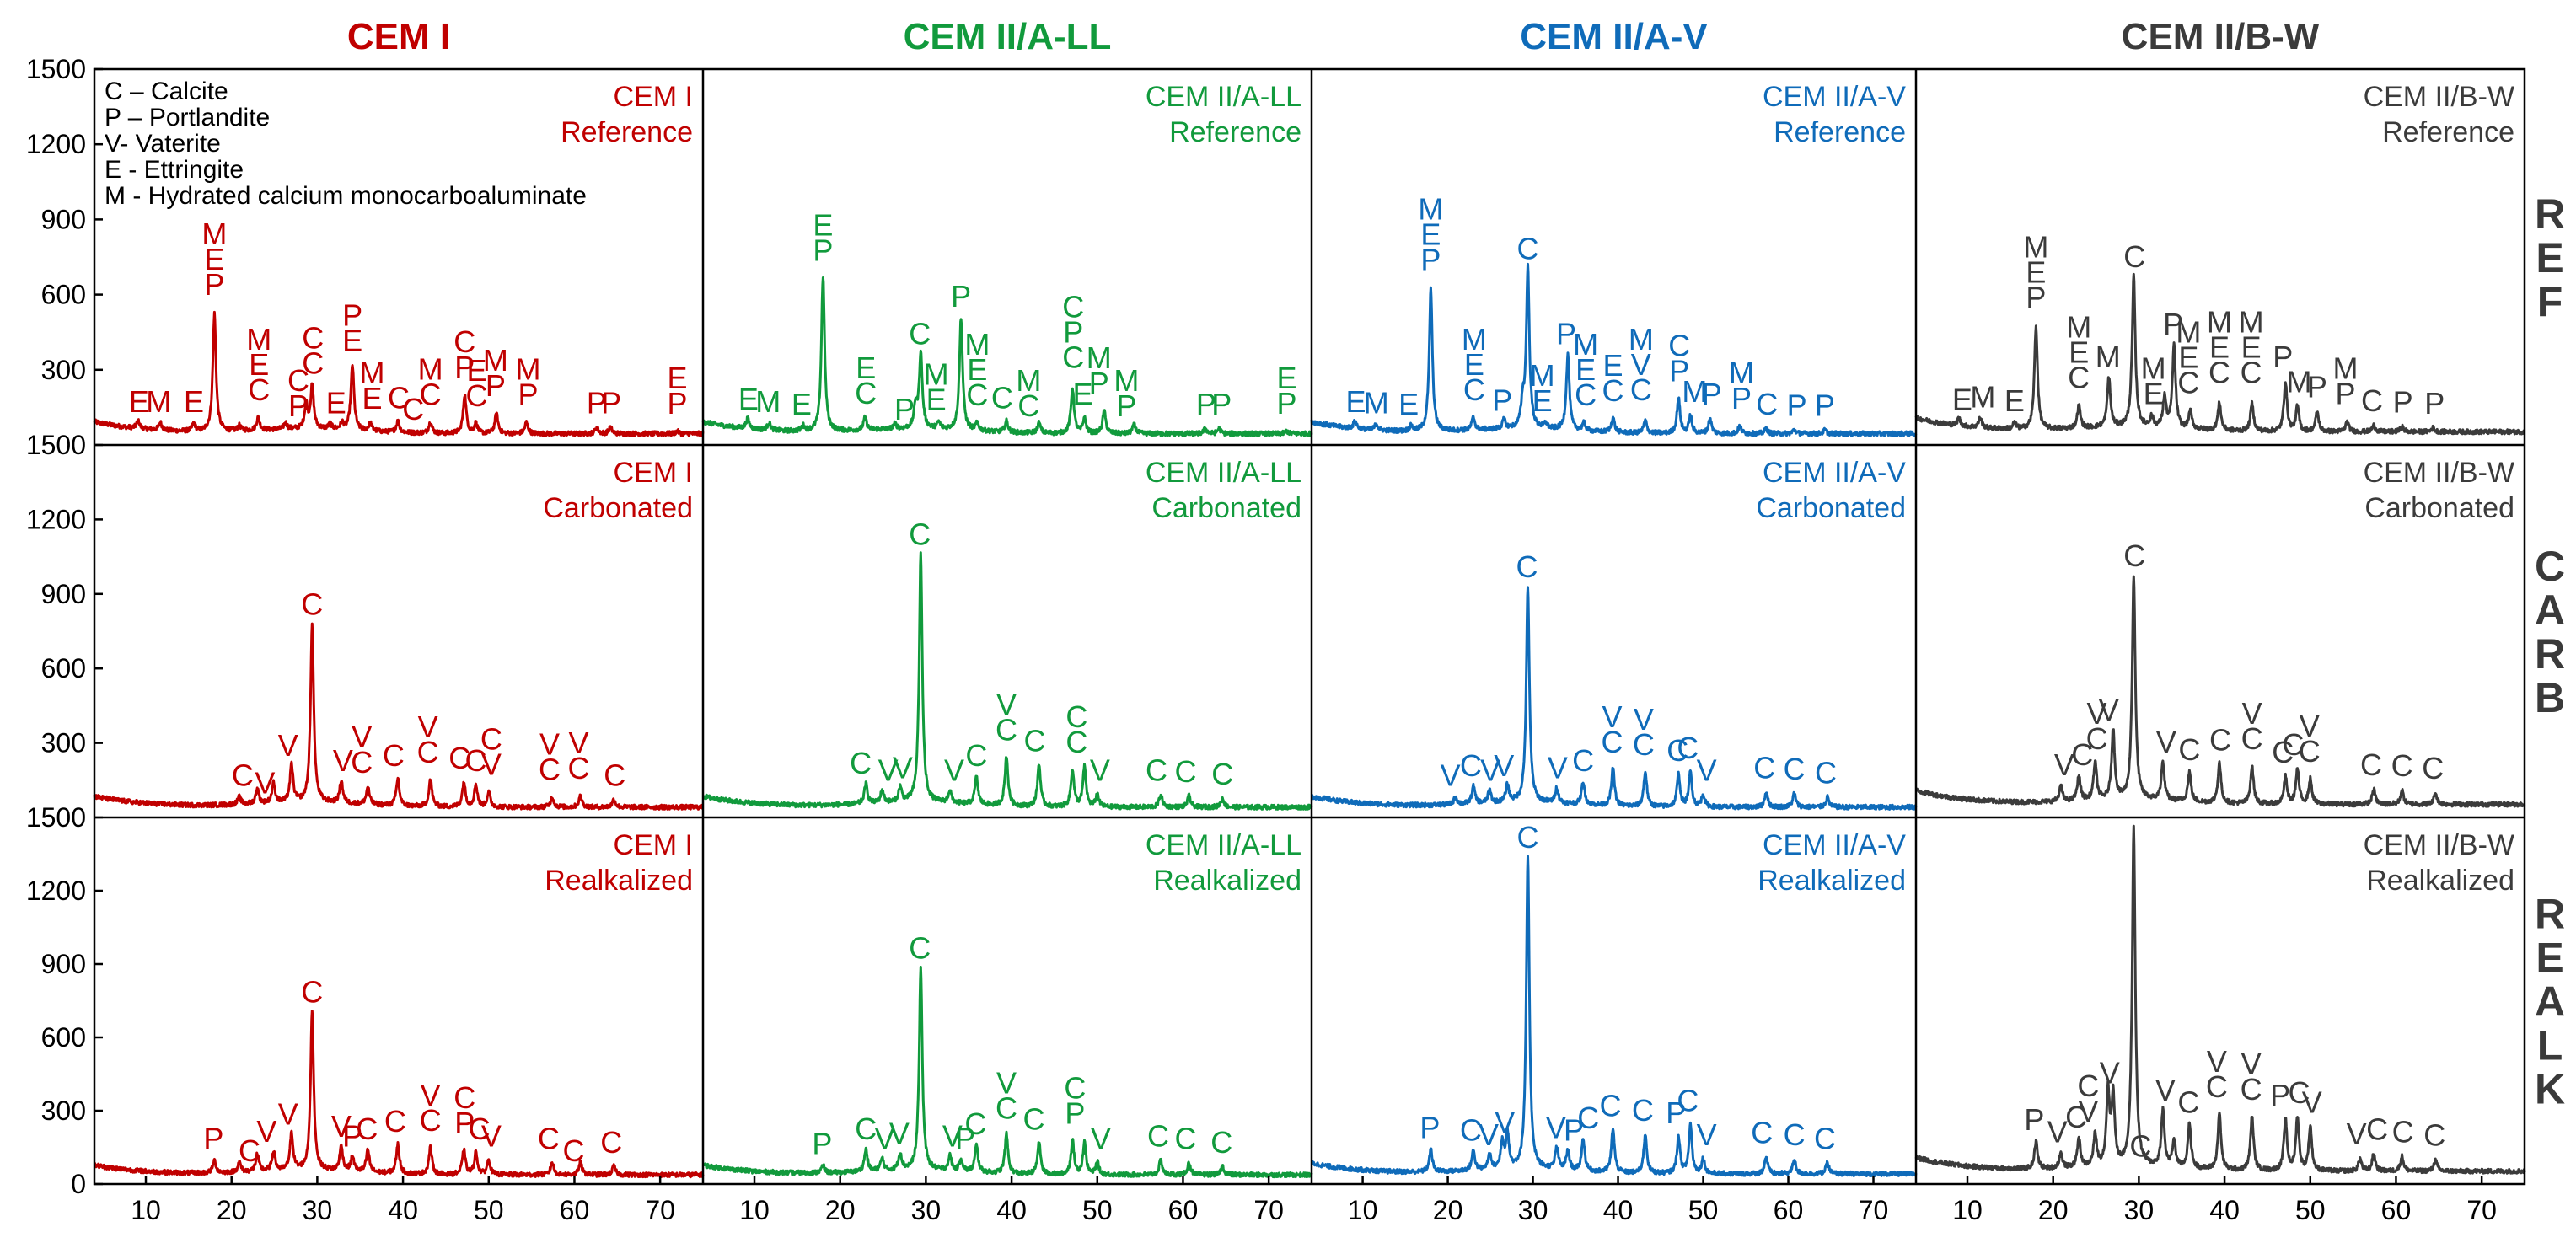  What do you see at coordinates (371, 385) in the screenshot?
I see `peak-label: ME` at bounding box center [371, 385].